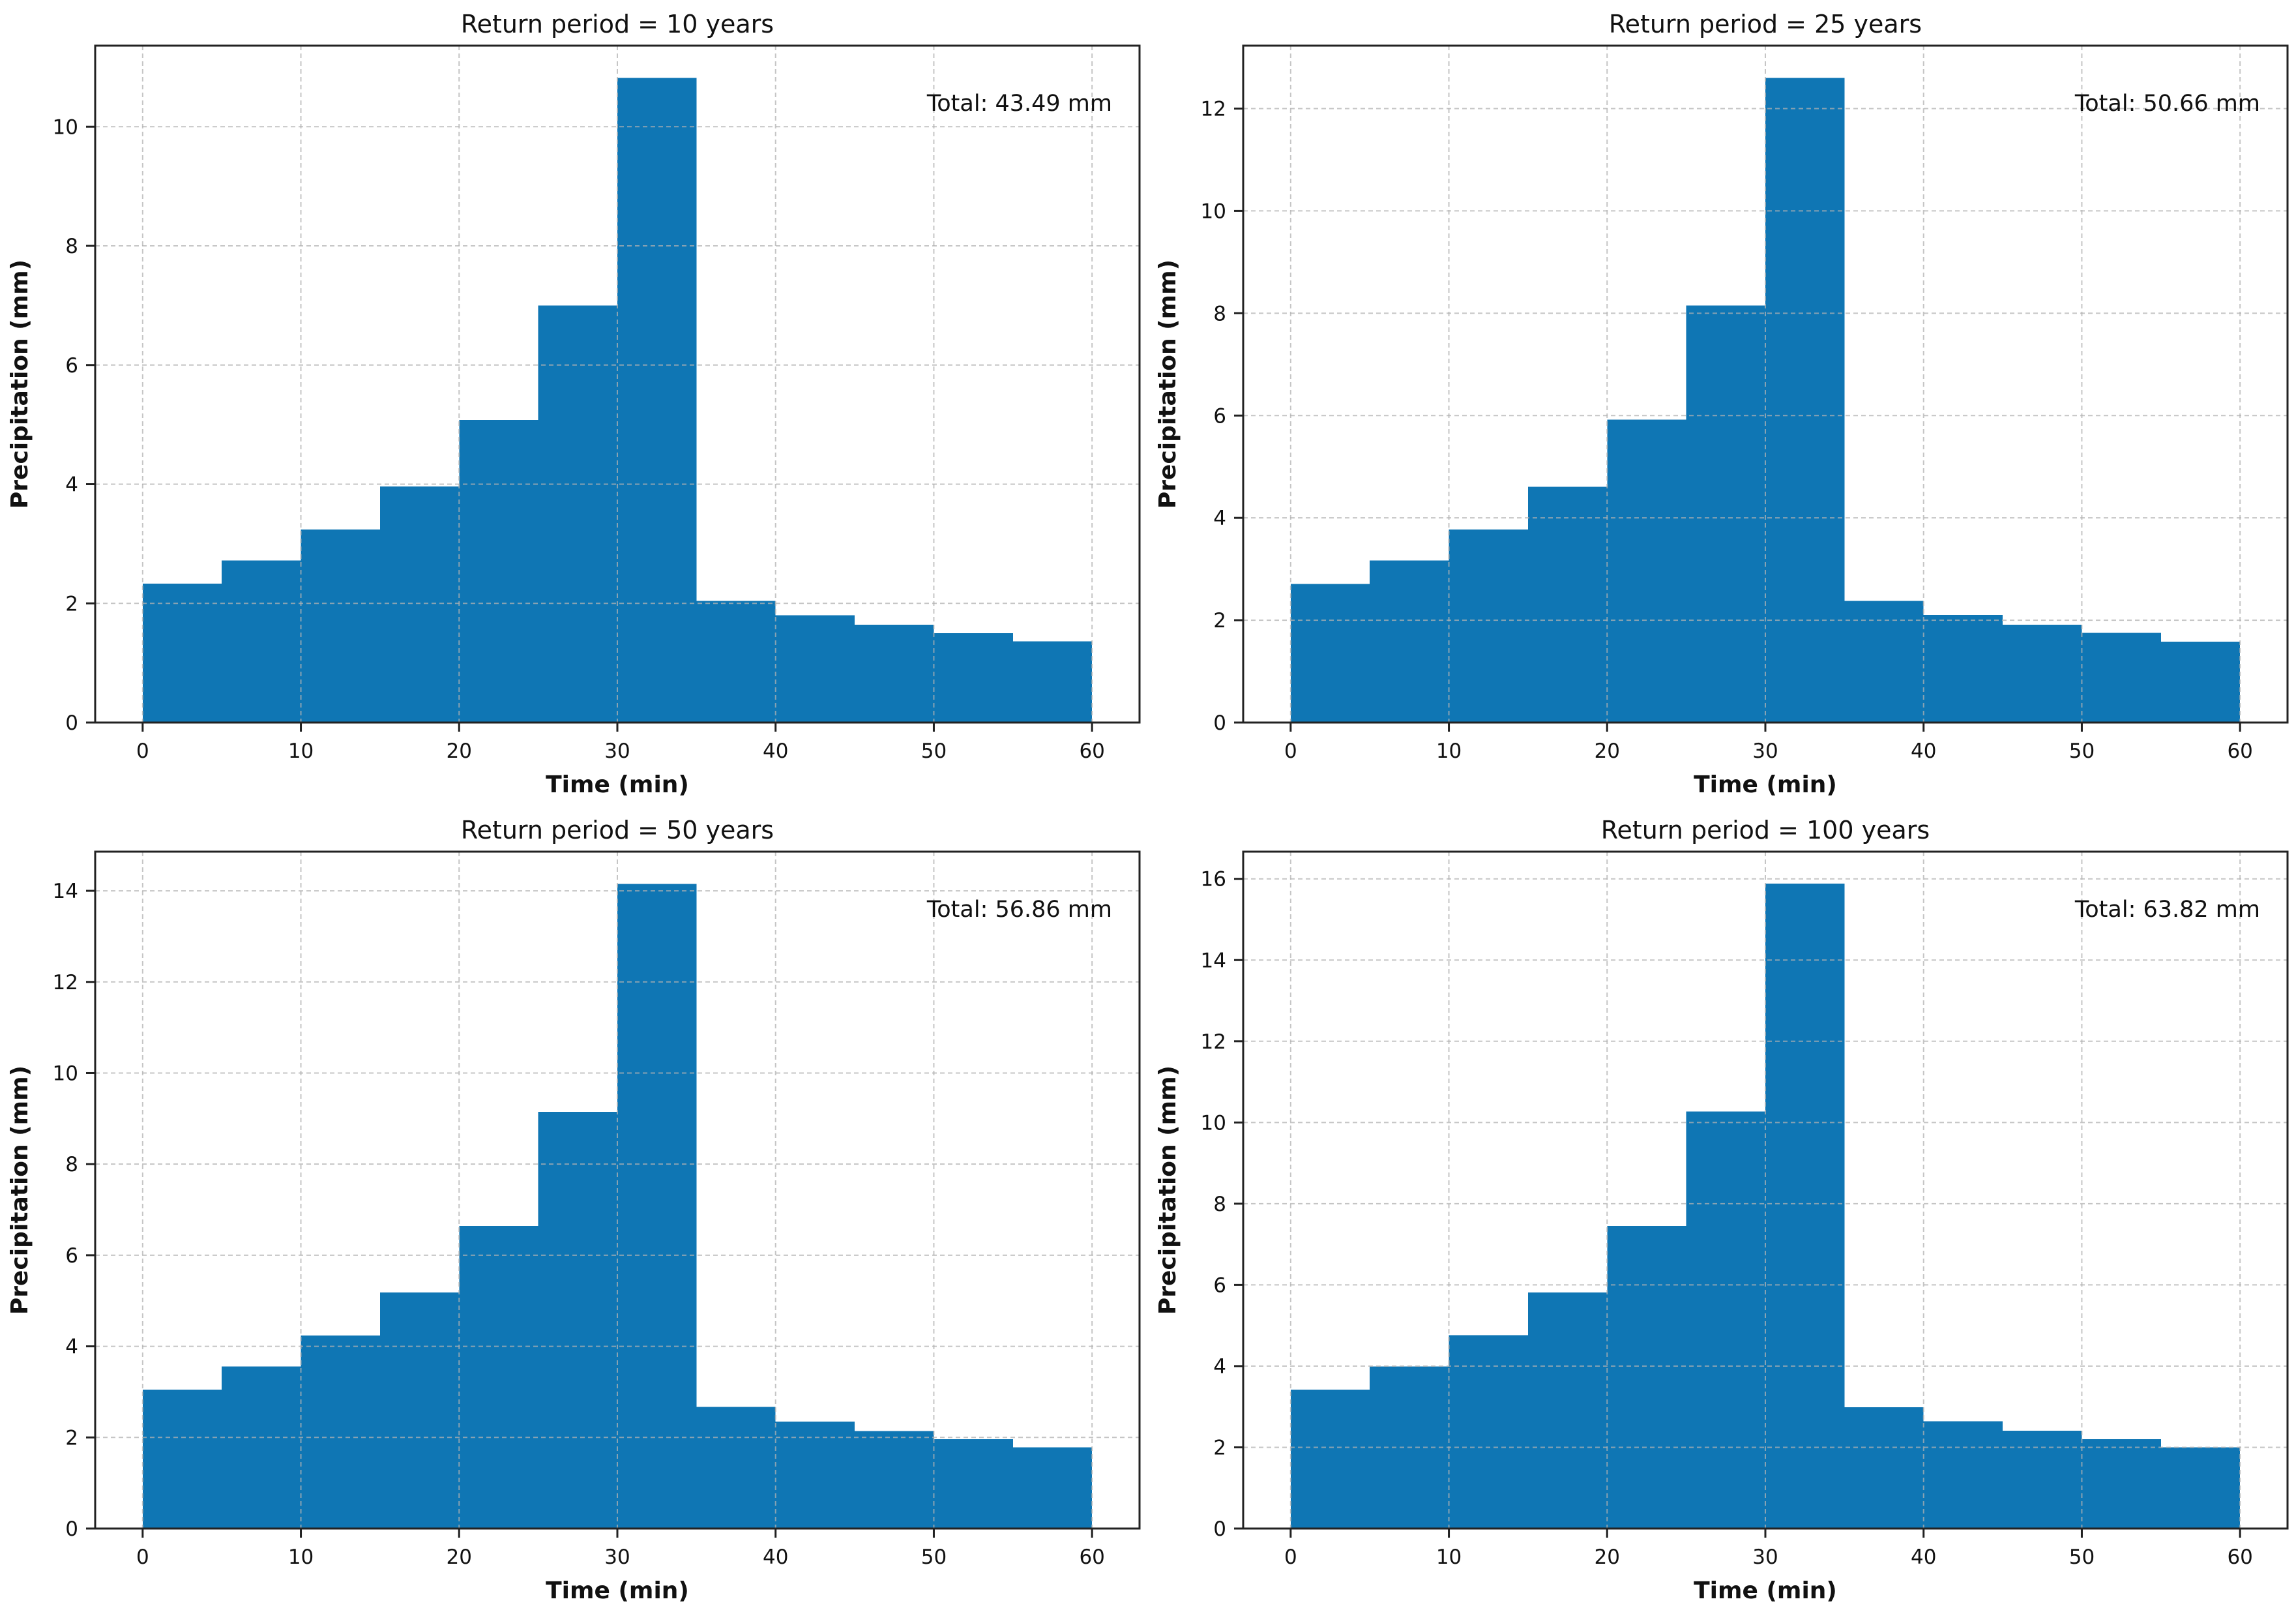  What do you see at coordinates (1019, 910) in the screenshot?
I see `total-annotation: Total: 56.86 mm` at bounding box center [1019, 910].